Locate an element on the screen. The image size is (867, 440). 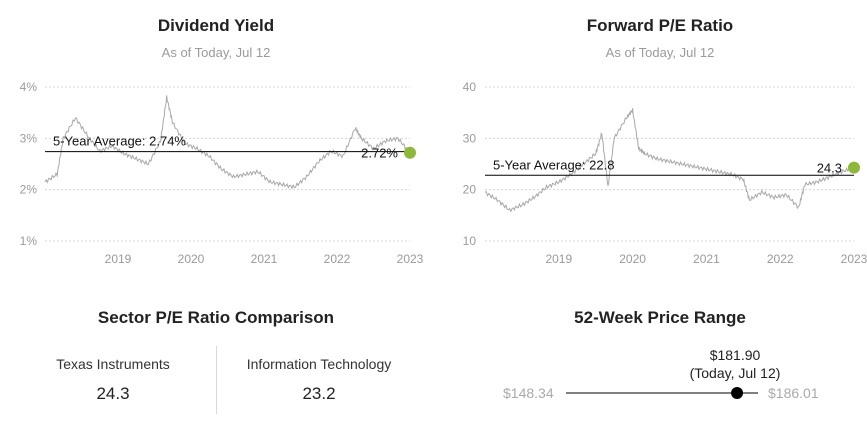
range-high-label: $186.01 is located at coordinates (793, 393).